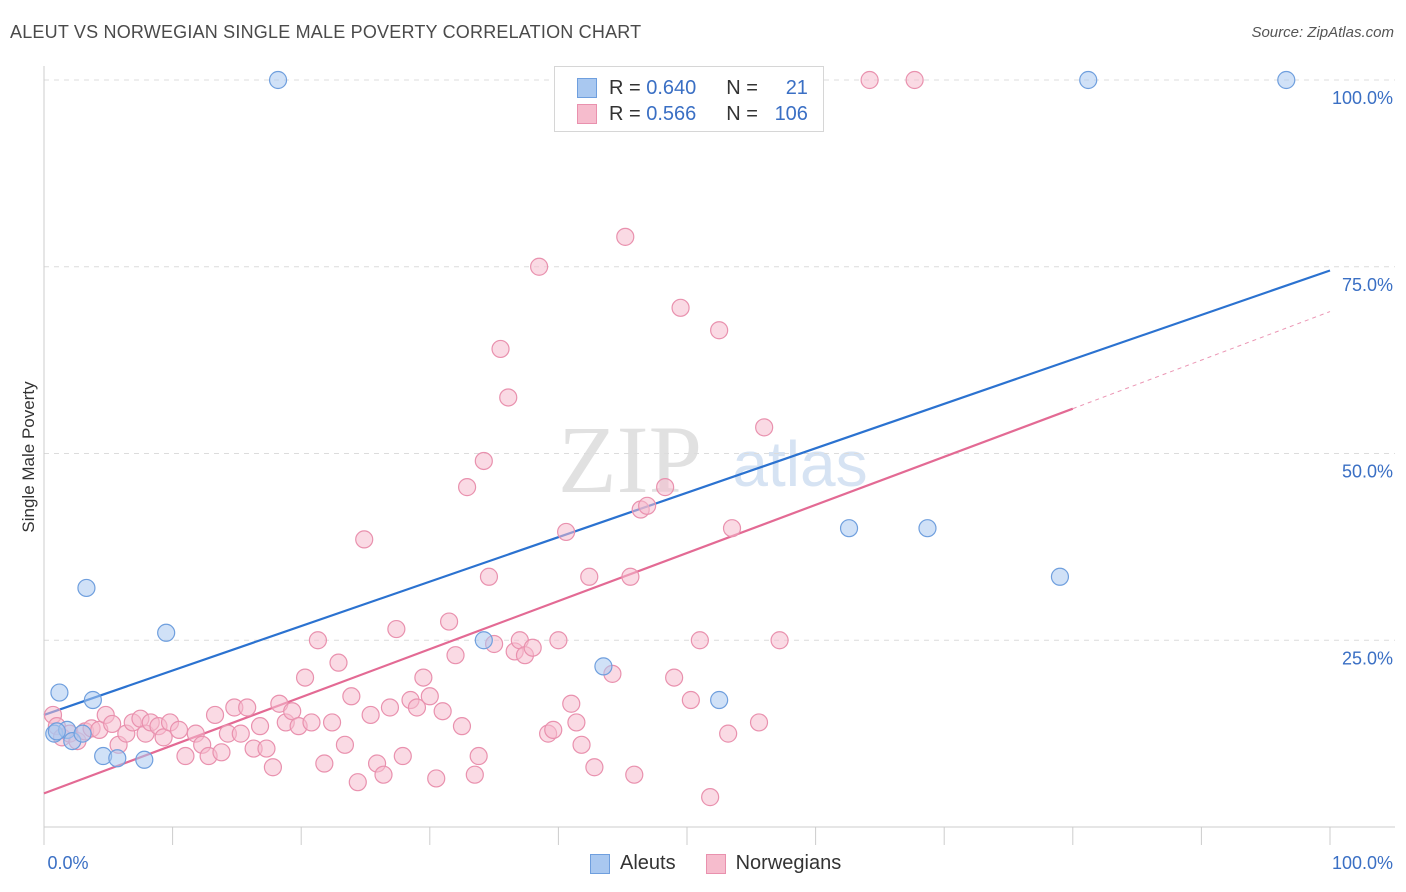  What do you see at coordinates (1367, 285) in the screenshot?
I see `y-tick-label: 75.0%` at bounding box center [1367, 285].